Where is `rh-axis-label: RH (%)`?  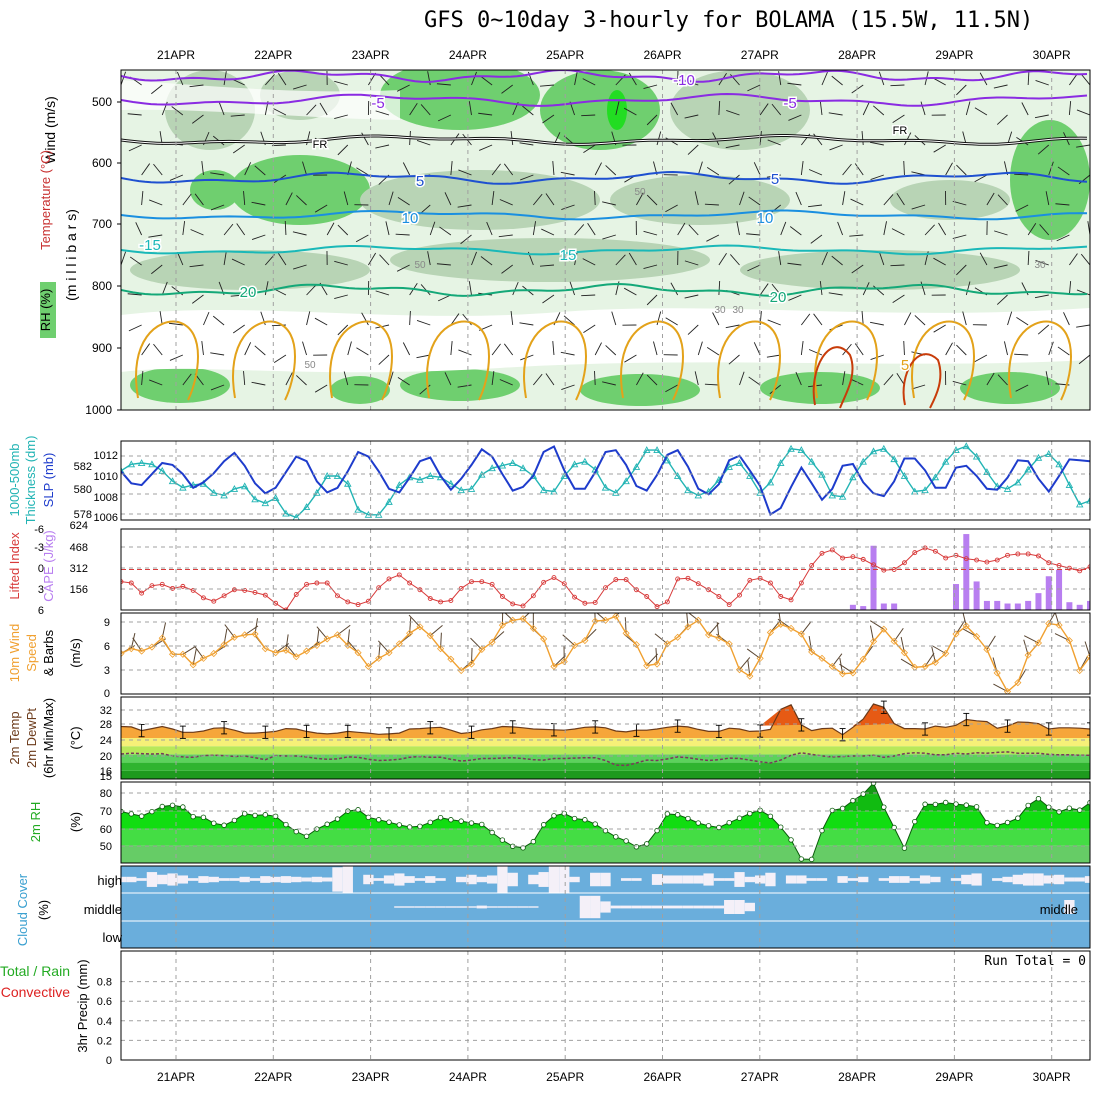
rh-axis-label: RH (%) is located at coordinates (45, 310).